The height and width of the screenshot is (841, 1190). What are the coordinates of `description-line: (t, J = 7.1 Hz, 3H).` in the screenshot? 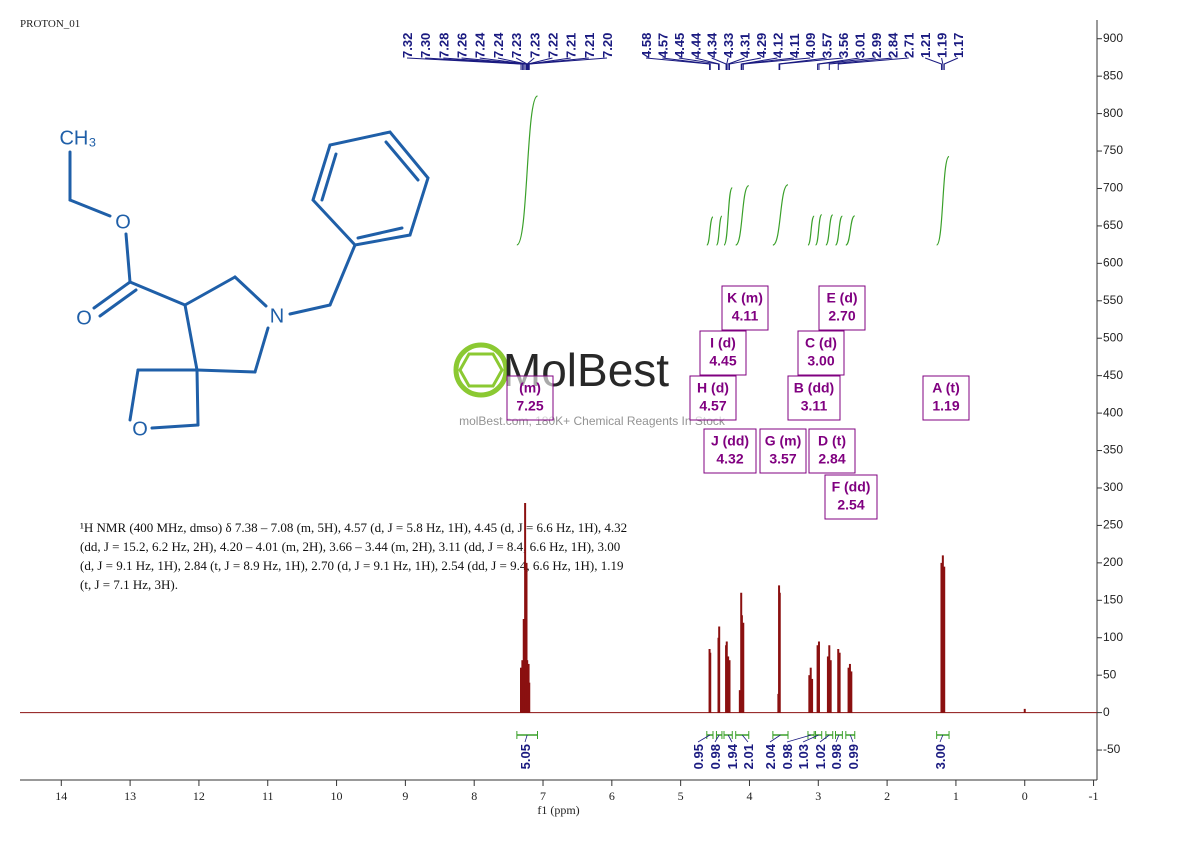 It's located at (129, 584).